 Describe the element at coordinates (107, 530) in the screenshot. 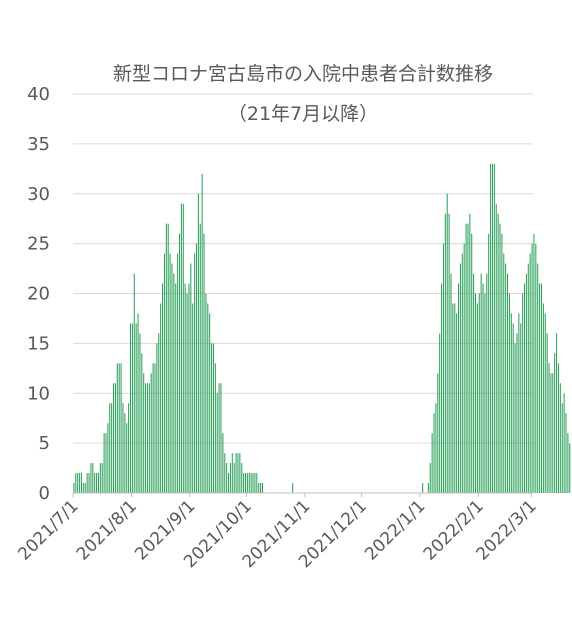

I see `x-tick-label: 2021/8/1` at that location.